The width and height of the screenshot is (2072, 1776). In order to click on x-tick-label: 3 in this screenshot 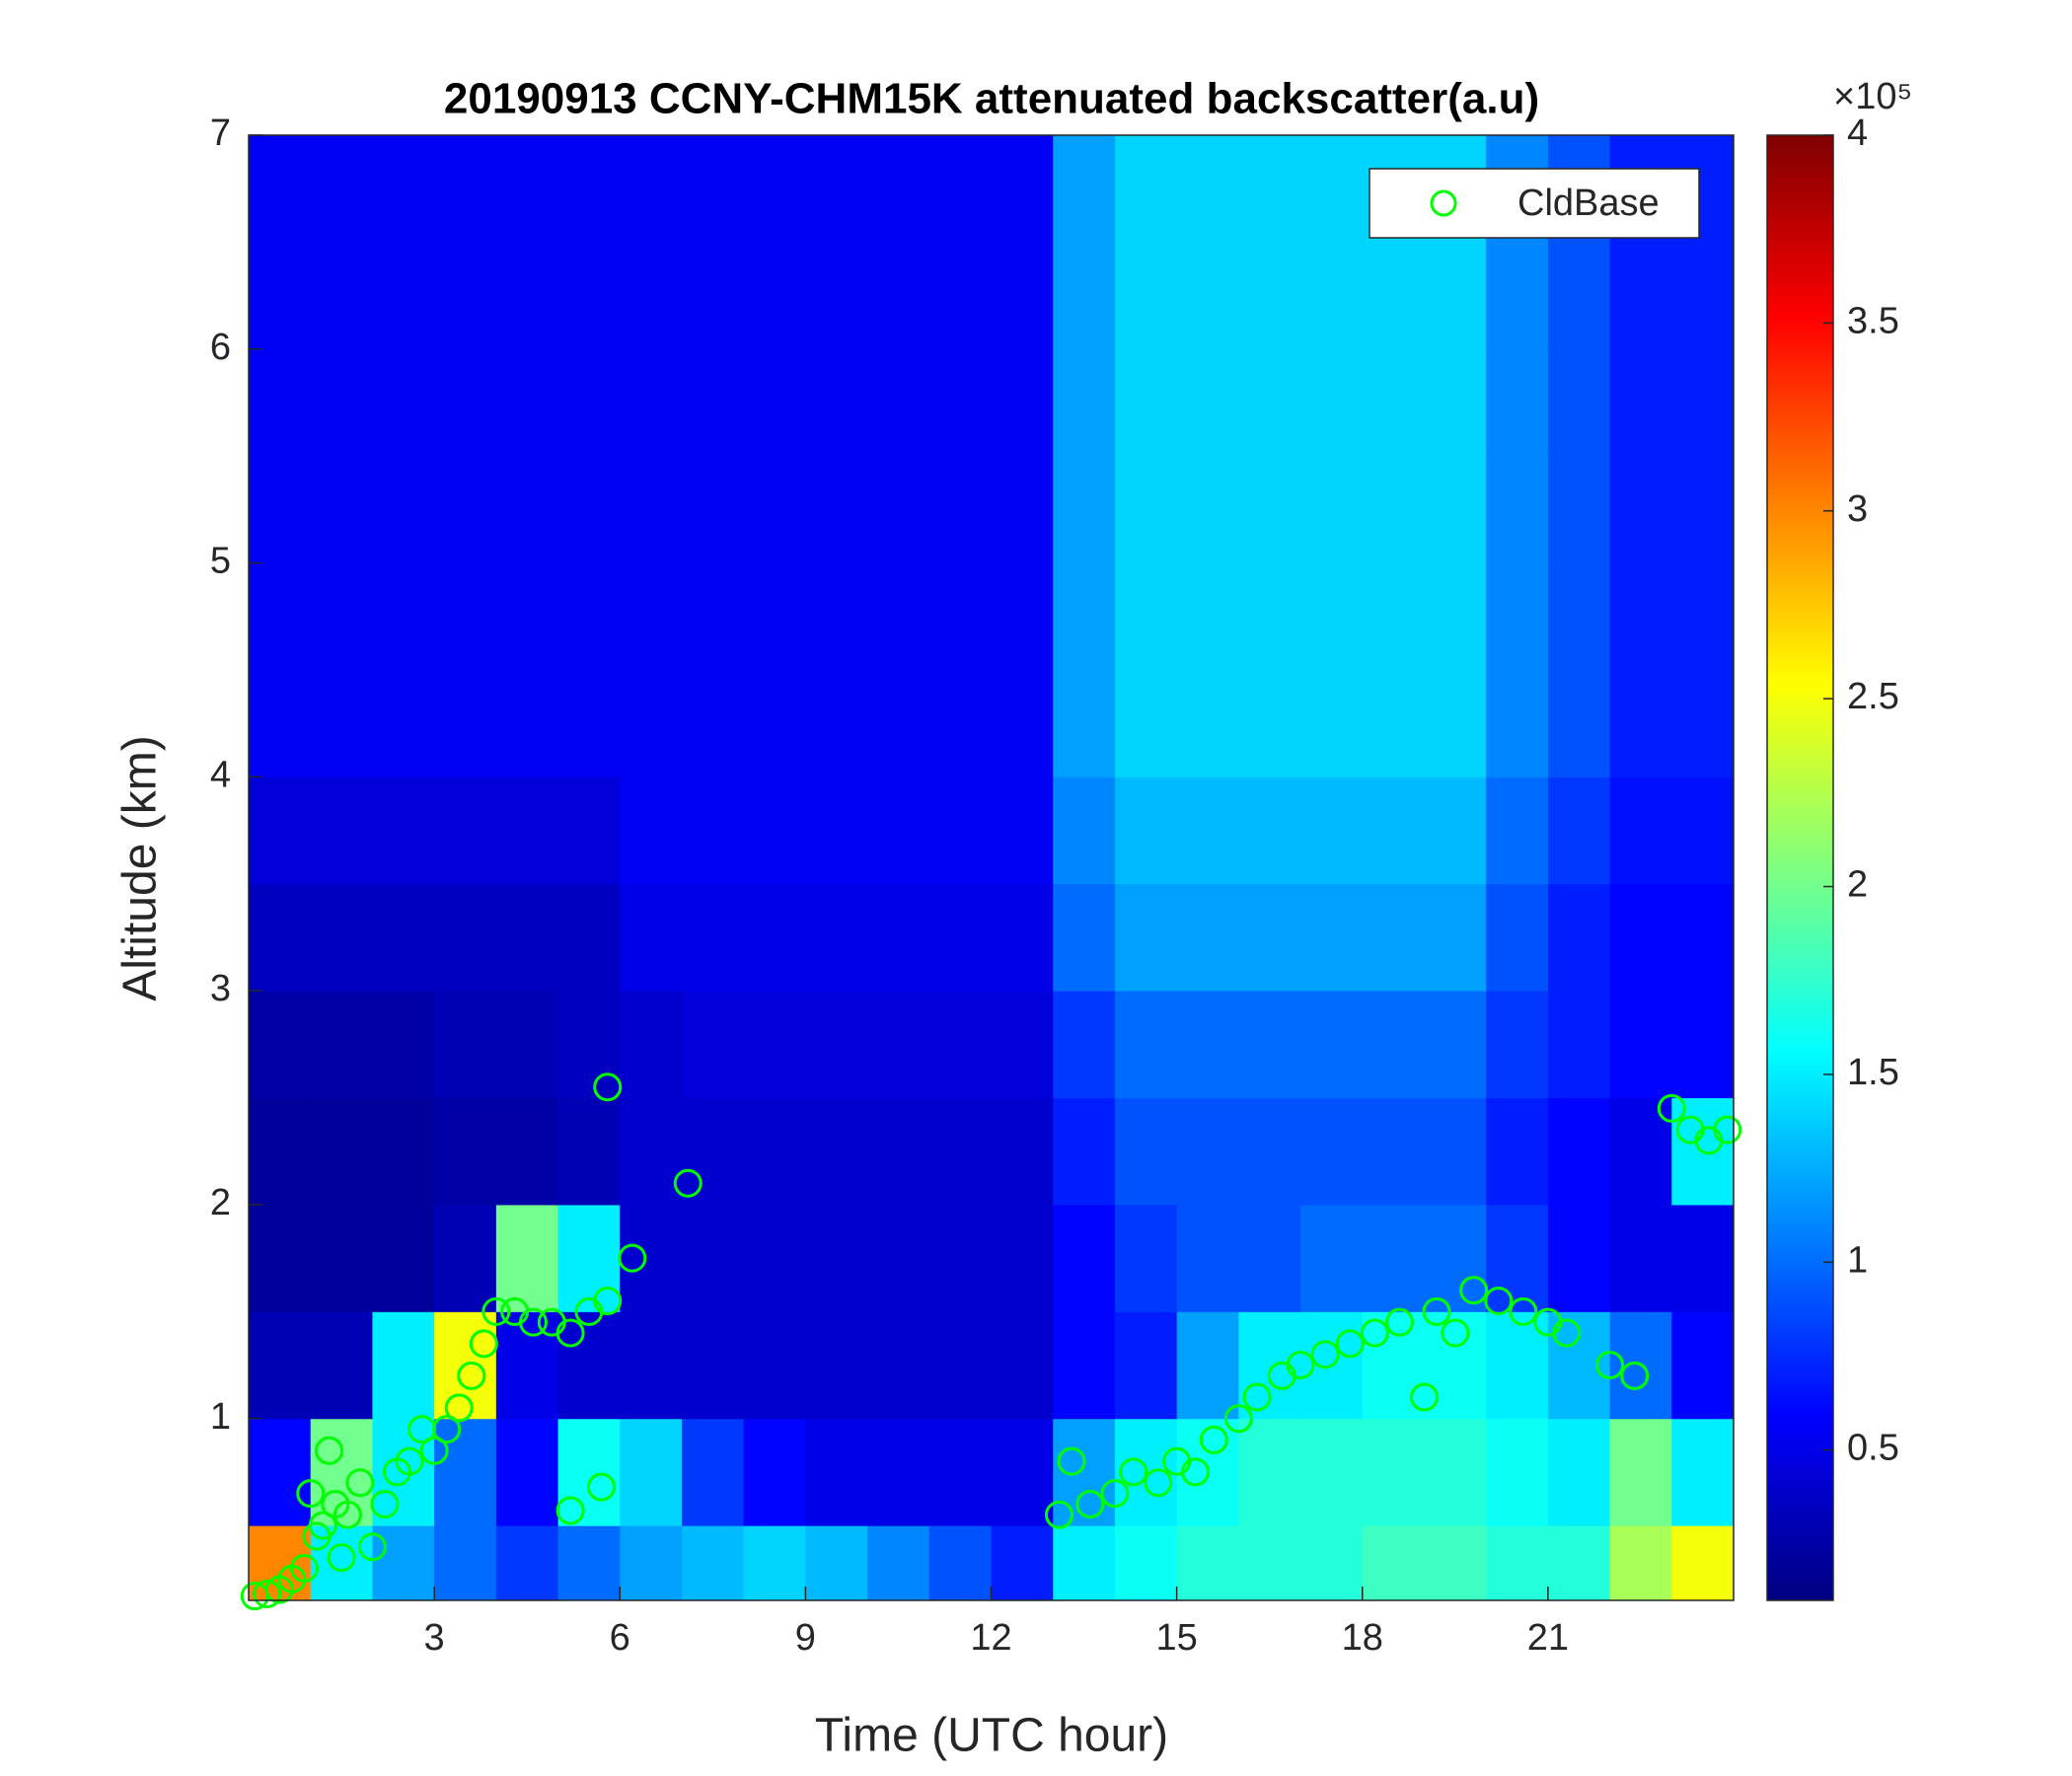, I will do `click(435, 1638)`.